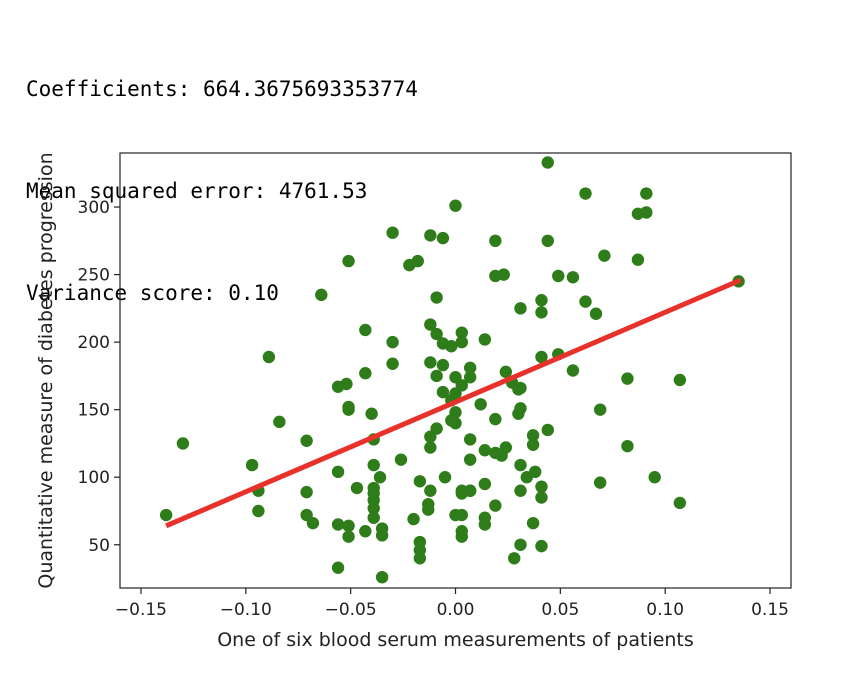 The height and width of the screenshot is (674, 852). I want to click on coefficients-line: Coefficients: 664.3675693353774, so click(222, 89).